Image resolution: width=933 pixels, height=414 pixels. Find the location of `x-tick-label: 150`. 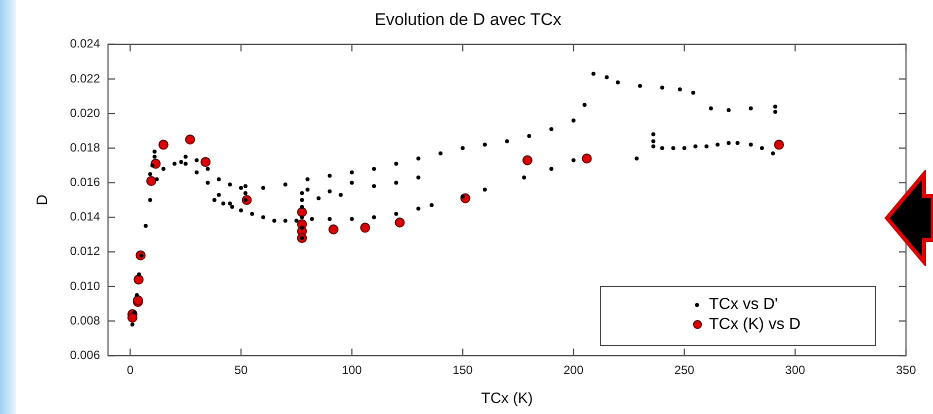

x-tick-label: 150 is located at coordinates (463, 370).